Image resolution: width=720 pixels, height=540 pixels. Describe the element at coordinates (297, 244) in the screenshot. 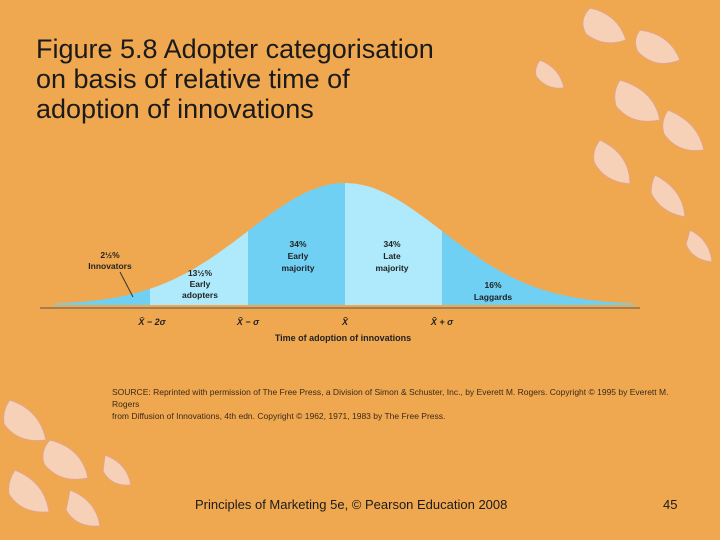

I see `early-majority-percent: 34%` at that location.